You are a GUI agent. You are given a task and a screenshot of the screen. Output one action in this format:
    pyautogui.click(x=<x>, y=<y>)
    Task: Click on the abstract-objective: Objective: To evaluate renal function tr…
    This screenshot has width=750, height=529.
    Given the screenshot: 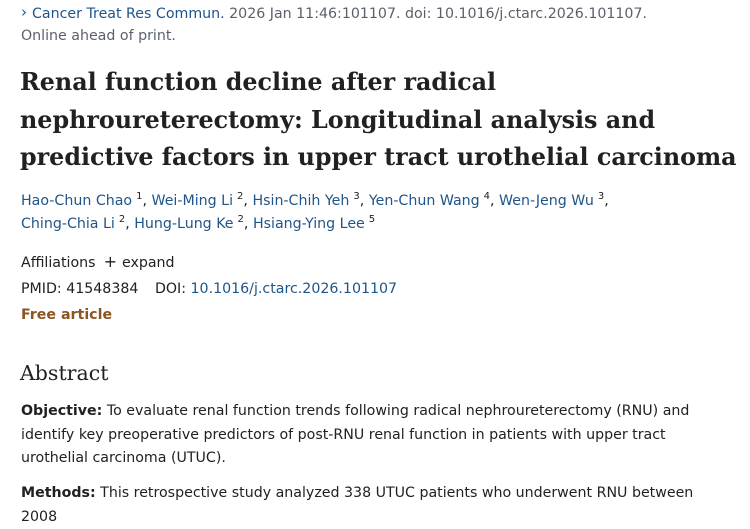 What is the action you would take?
    pyautogui.click(x=377, y=435)
    